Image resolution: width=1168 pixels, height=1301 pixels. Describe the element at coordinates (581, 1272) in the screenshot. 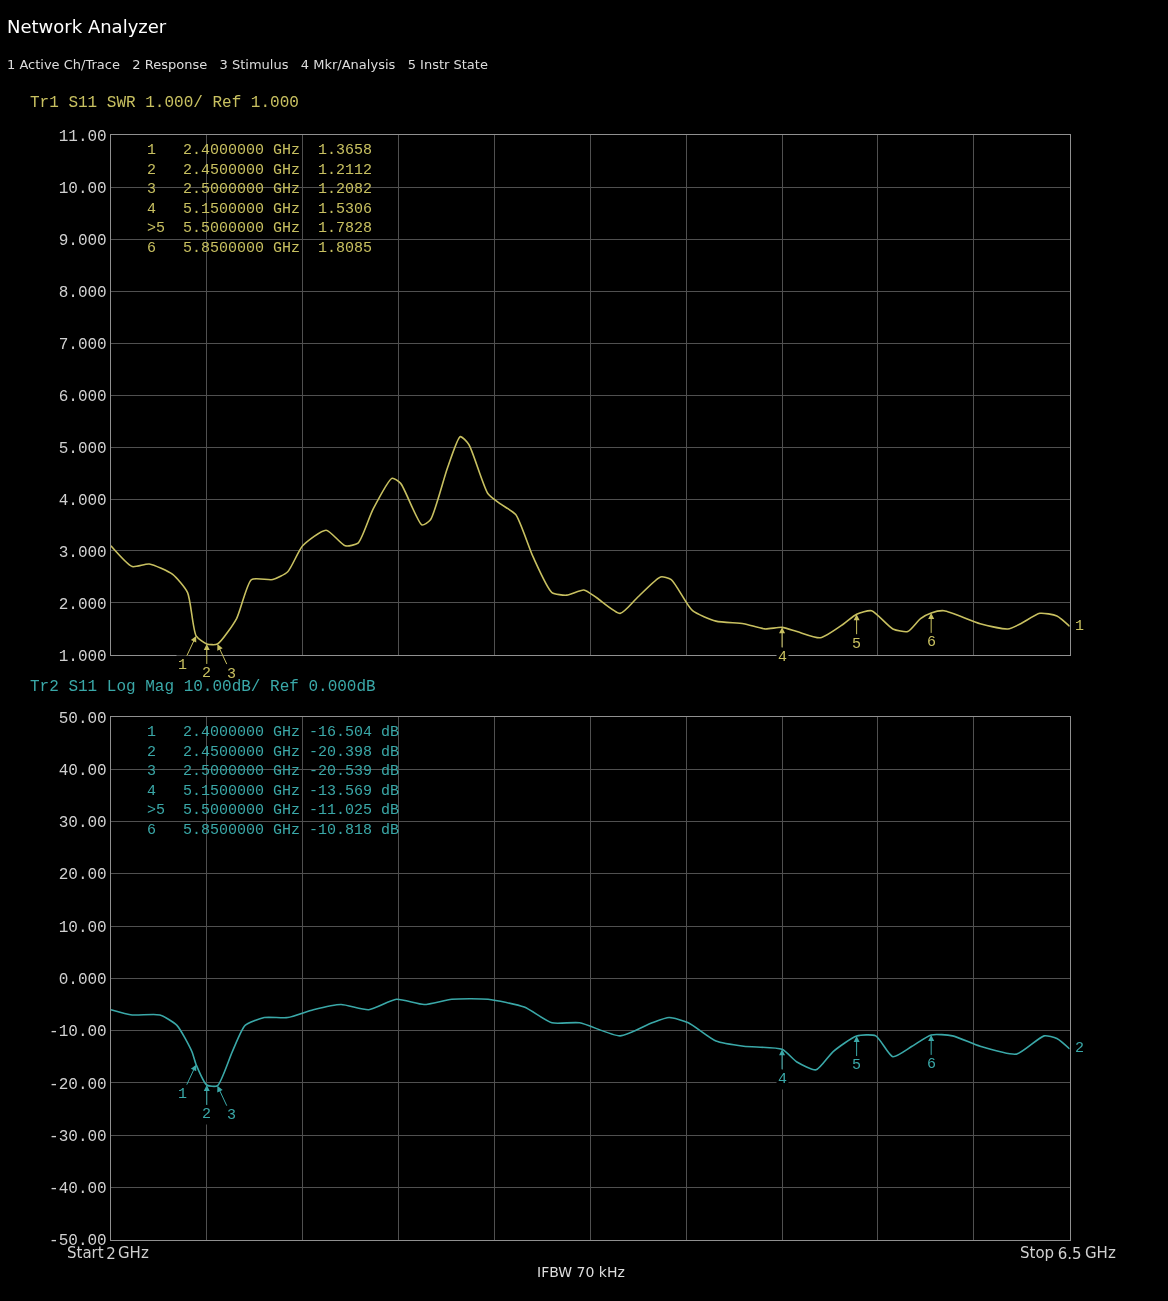

I see `text: IFBW 70 kHz` at that location.